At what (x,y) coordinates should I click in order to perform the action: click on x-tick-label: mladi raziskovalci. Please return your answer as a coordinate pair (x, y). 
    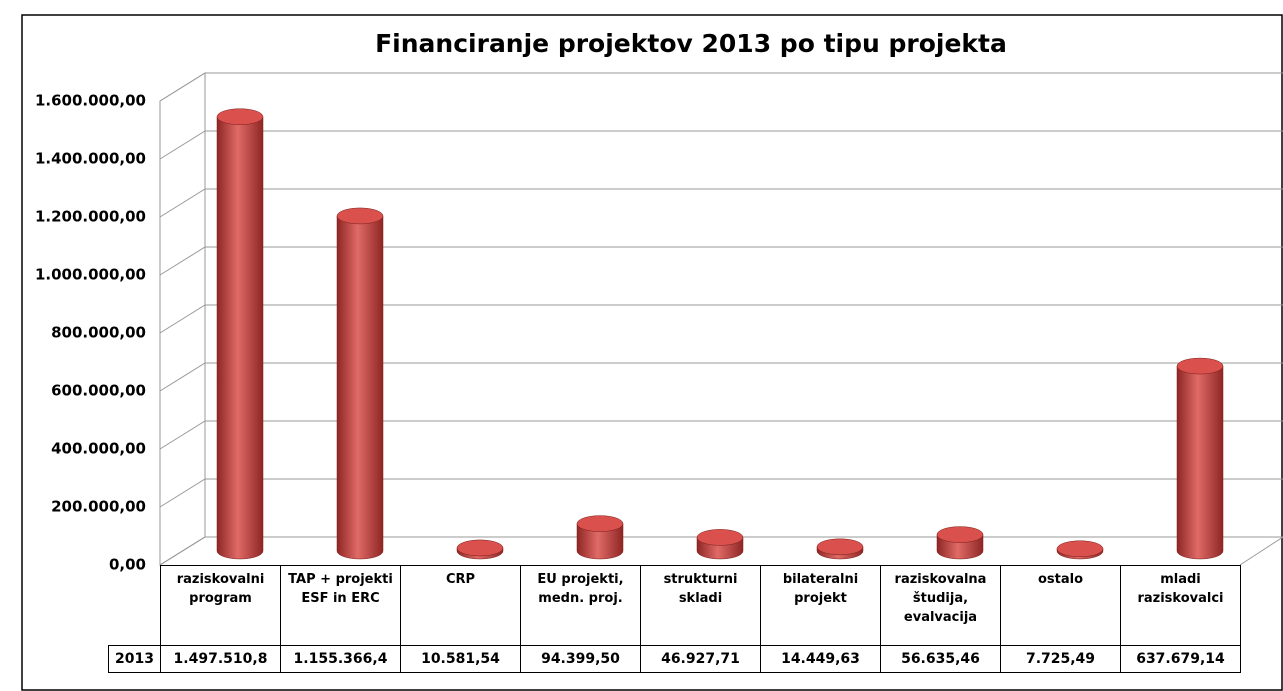
    Looking at the image, I should click on (1180, 605).